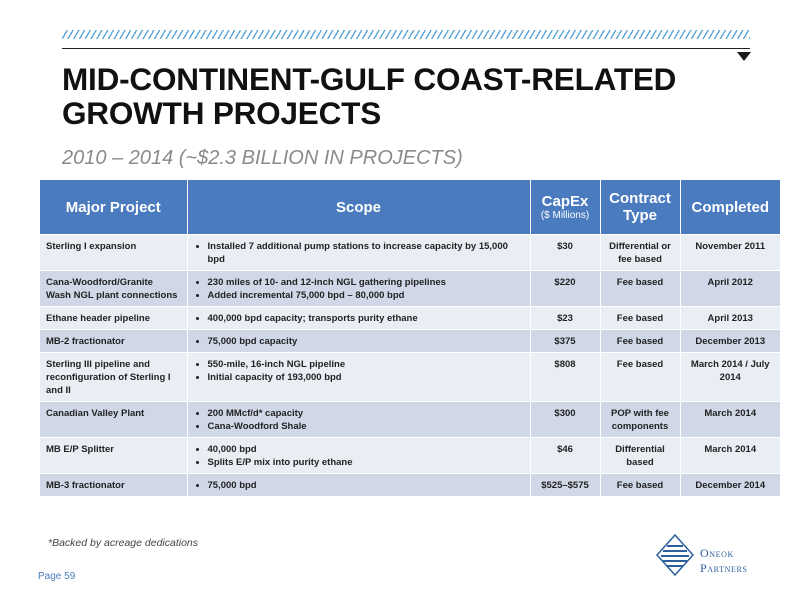 The height and width of the screenshot is (600, 800). I want to click on cell-capex: $30, so click(565, 252).